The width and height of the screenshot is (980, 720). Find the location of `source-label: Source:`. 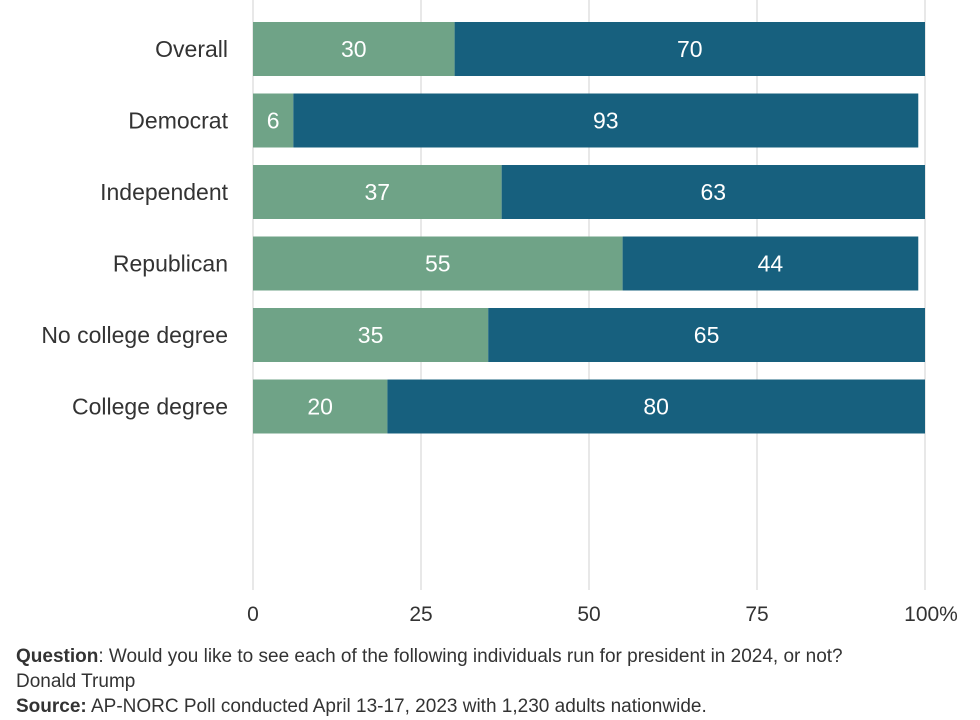

source-label: Source: is located at coordinates (51, 706).